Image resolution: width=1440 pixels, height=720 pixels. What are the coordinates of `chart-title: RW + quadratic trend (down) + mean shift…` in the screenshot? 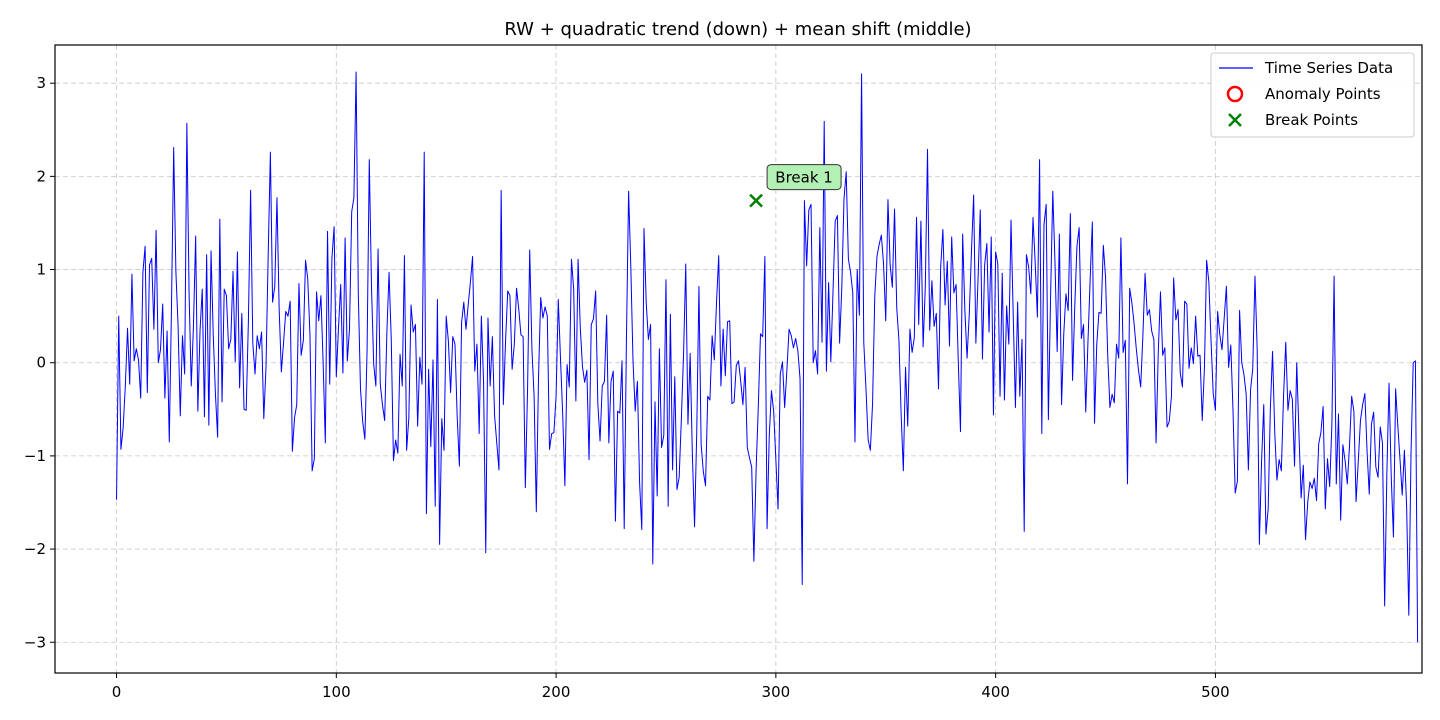 It's located at (737, 29).